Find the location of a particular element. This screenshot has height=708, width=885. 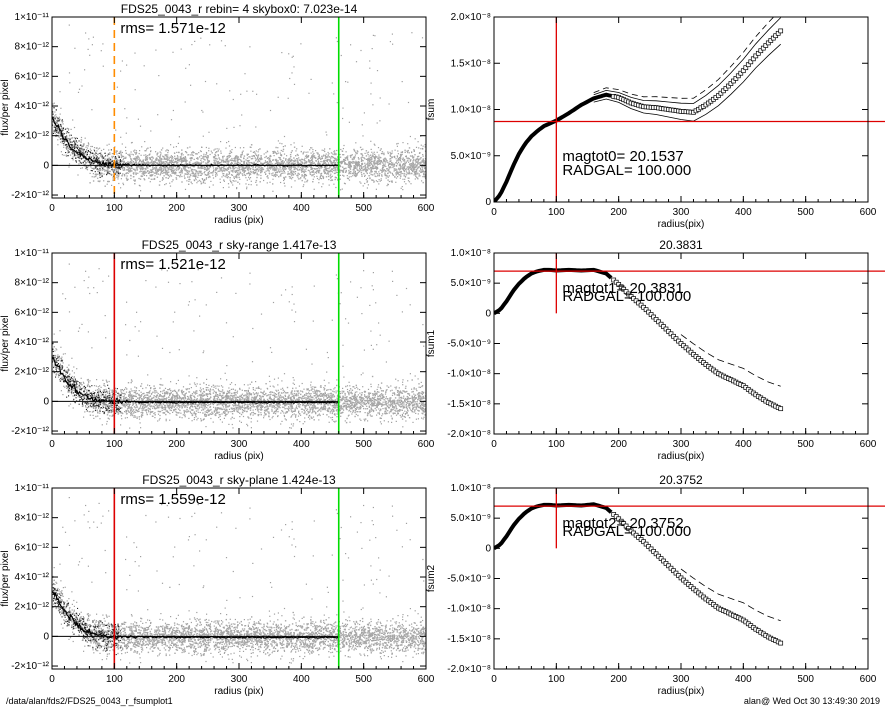

x-axis-label: radius (pix) is located at coordinates (238, 220).